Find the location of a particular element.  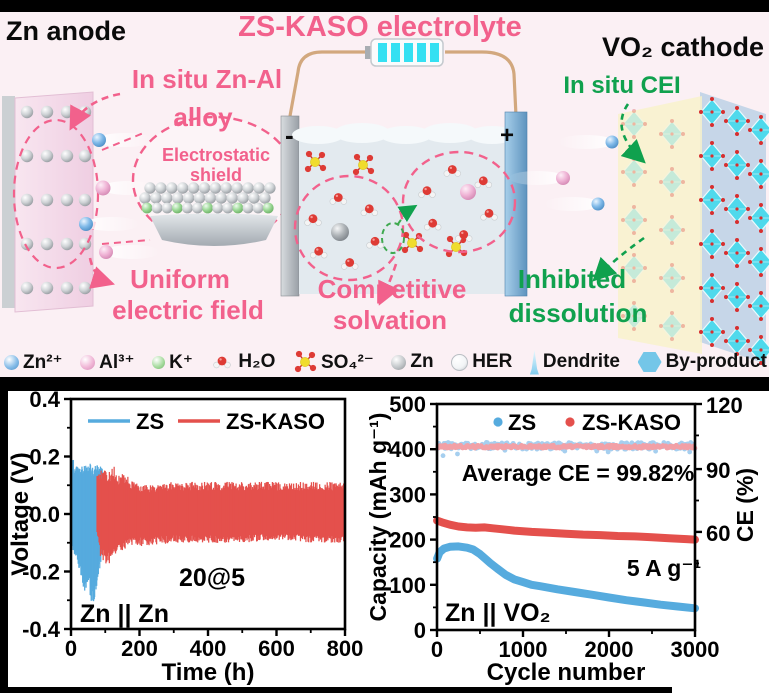

cycle-axis-label: Cycle number is located at coordinates (566, 672).